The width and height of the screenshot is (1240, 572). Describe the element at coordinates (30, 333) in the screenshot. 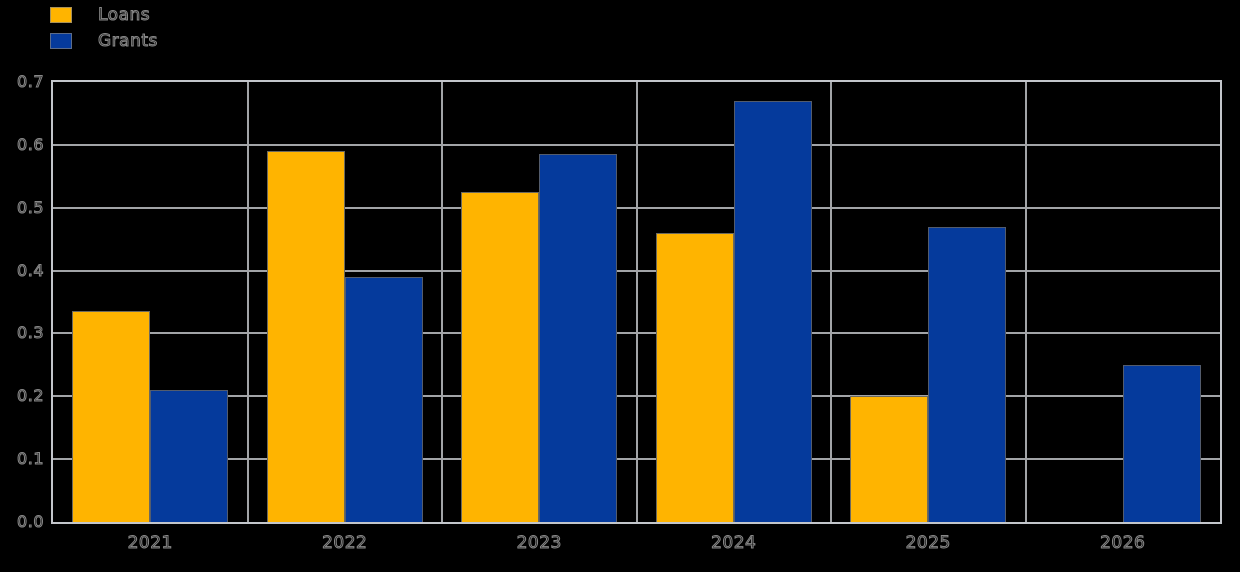

I see `y-axis-tick-label: 0.3` at that location.